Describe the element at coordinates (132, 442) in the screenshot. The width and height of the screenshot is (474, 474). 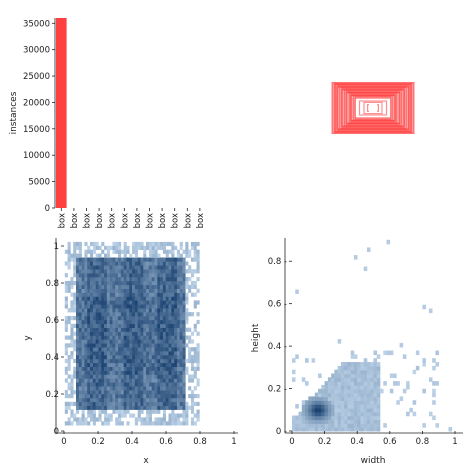
I see `x-tick-label: 0.4` at that location.